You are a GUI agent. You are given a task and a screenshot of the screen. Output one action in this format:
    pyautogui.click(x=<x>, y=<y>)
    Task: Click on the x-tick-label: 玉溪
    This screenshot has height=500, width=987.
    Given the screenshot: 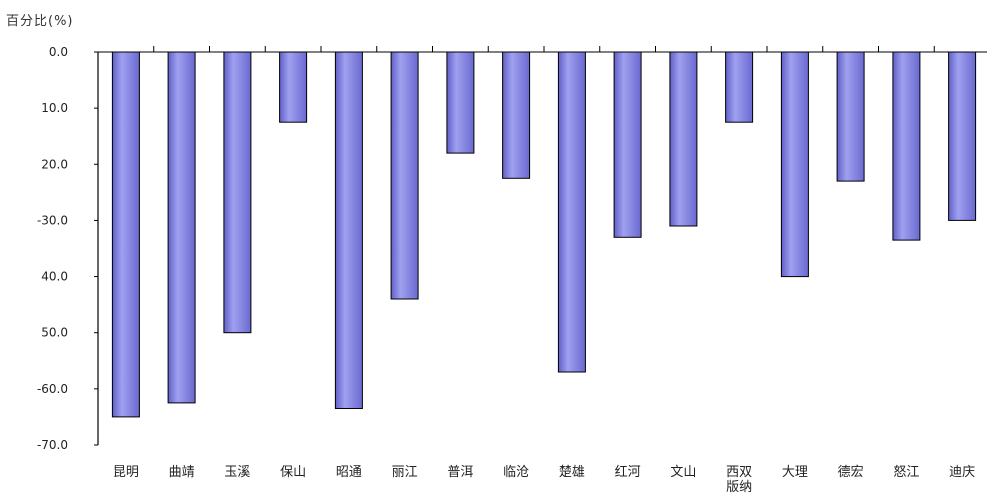 What is the action you would take?
    pyautogui.click(x=237, y=472)
    